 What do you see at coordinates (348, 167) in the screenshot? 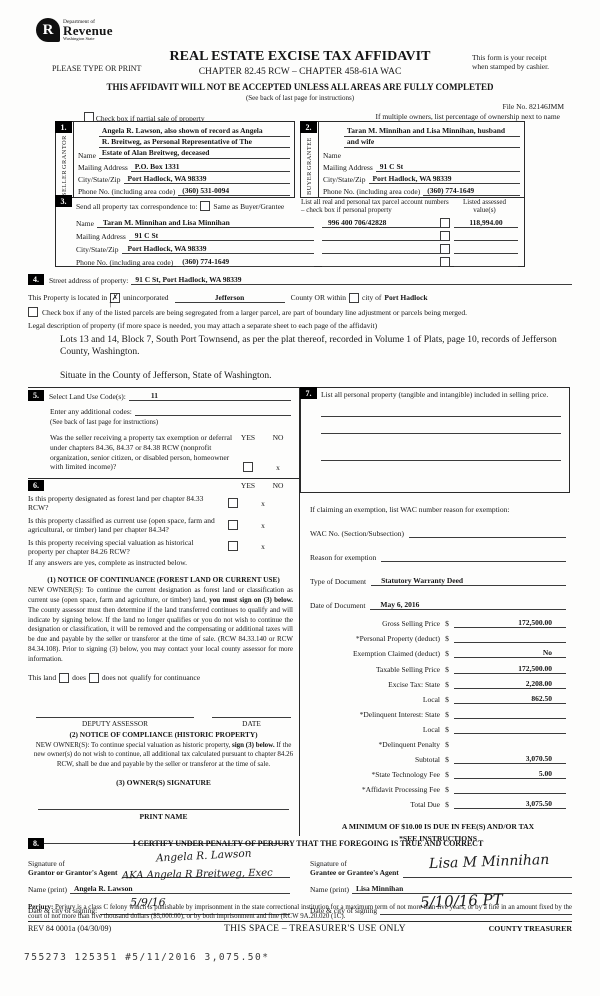
I see `buyer-mailing-label: Mailing Address` at bounding box center [348, 167].